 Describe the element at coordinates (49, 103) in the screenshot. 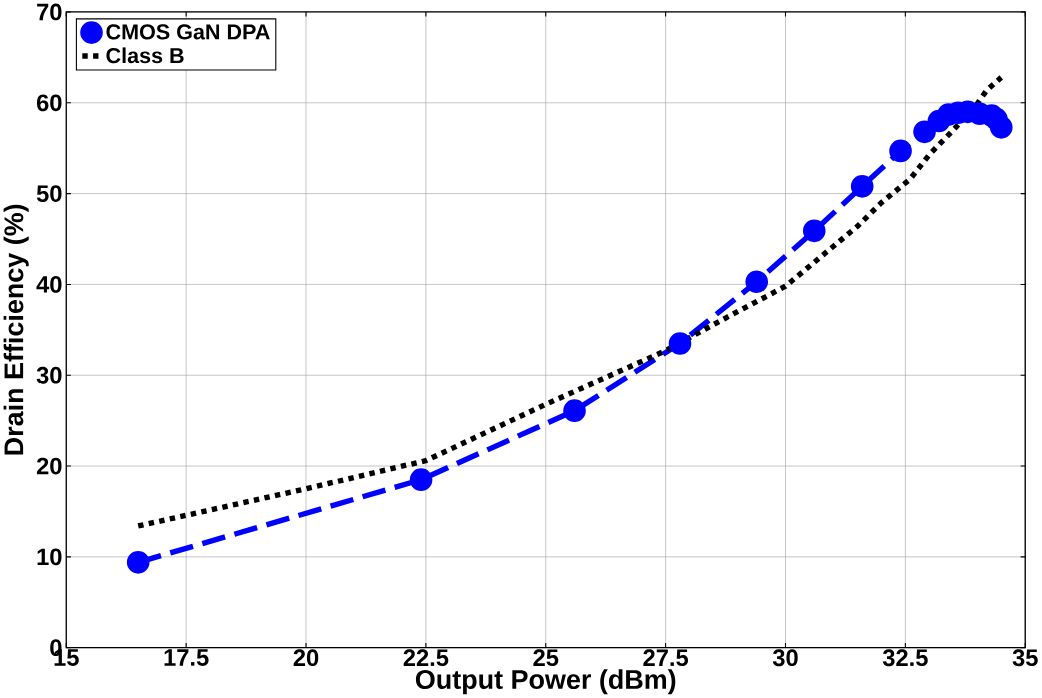

I see `y-tick-label: 60` at that location.